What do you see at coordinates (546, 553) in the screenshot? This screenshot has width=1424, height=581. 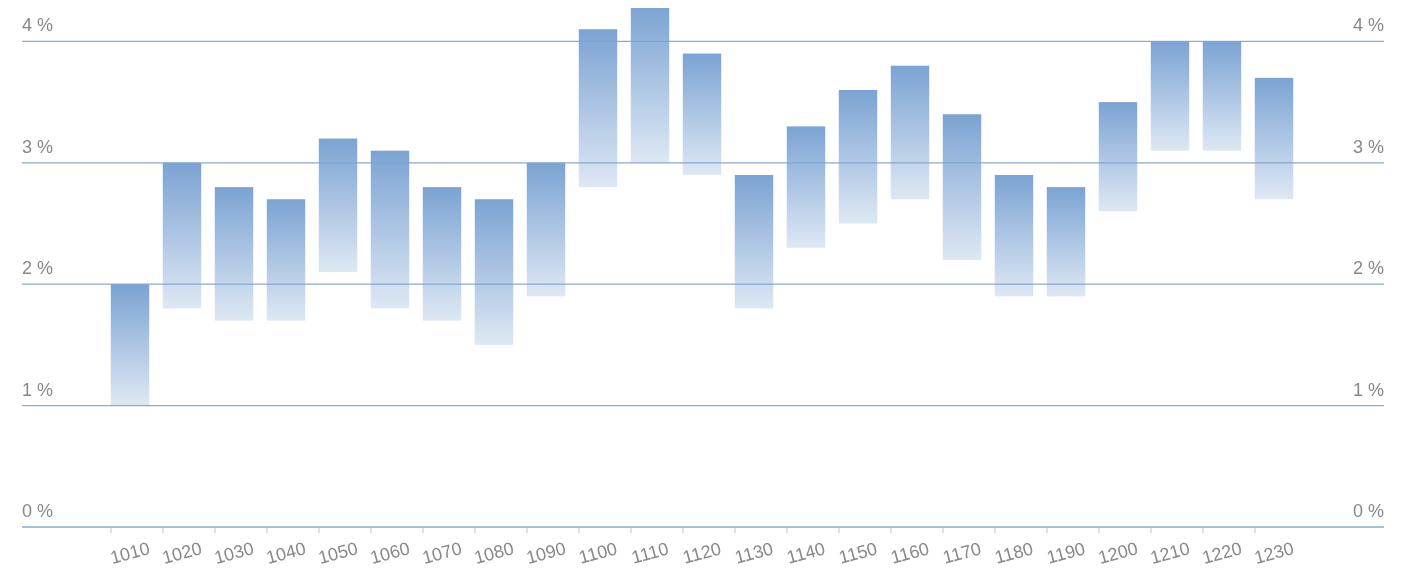 I see `x-tick-label: 1090` at bounding box center [546, 553].